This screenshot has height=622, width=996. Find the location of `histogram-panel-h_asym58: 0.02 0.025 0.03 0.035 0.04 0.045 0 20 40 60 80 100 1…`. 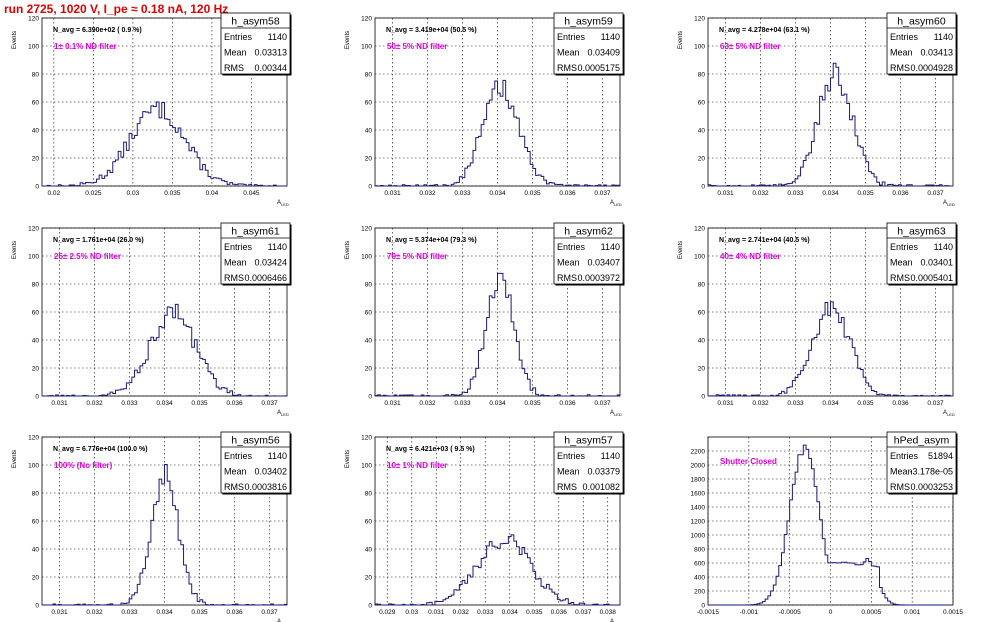

histogram-panel-h_asym58: 0.02 0.025 0.03 0.035 0.04 0.045 0 20 40 60 80 100 1… is located at coordinates (152, 109).